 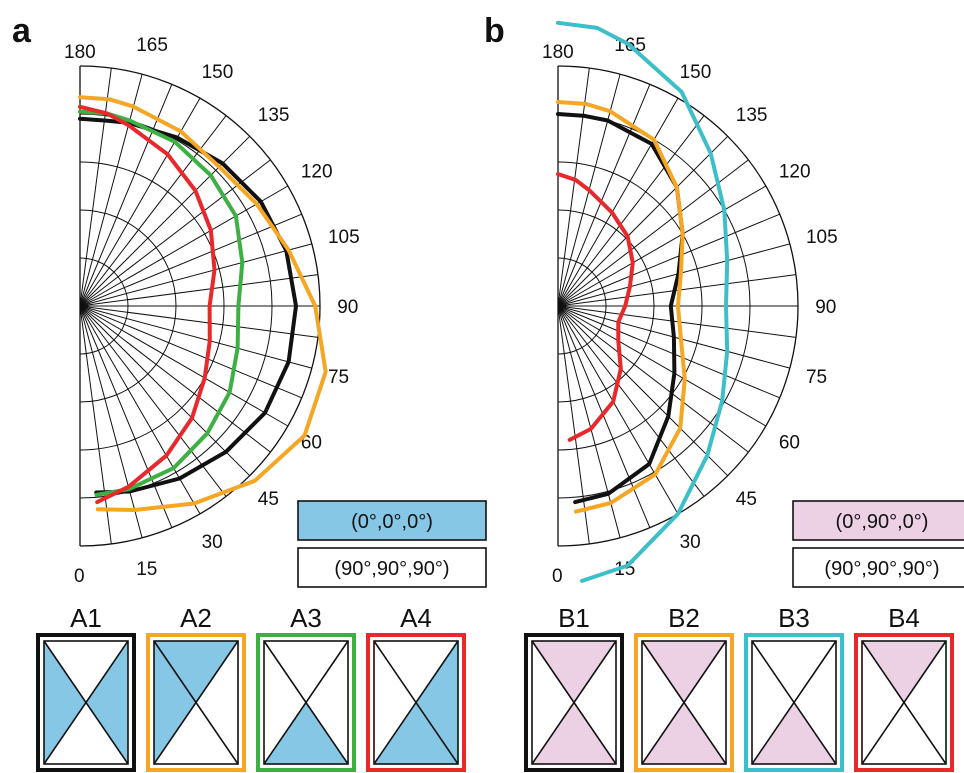 I want to click on legend-item: (0°,90°,0°), so click(x=878, y=520).